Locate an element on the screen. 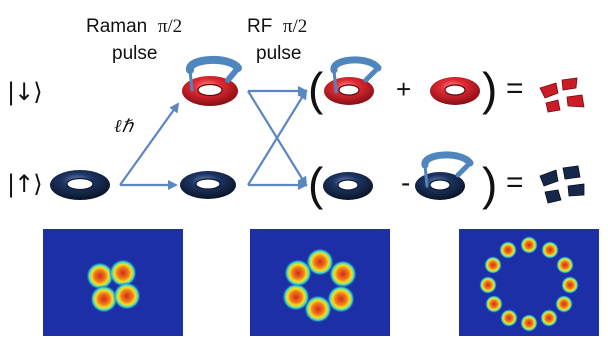  equals-top: = is located at coordinates (515, 88).